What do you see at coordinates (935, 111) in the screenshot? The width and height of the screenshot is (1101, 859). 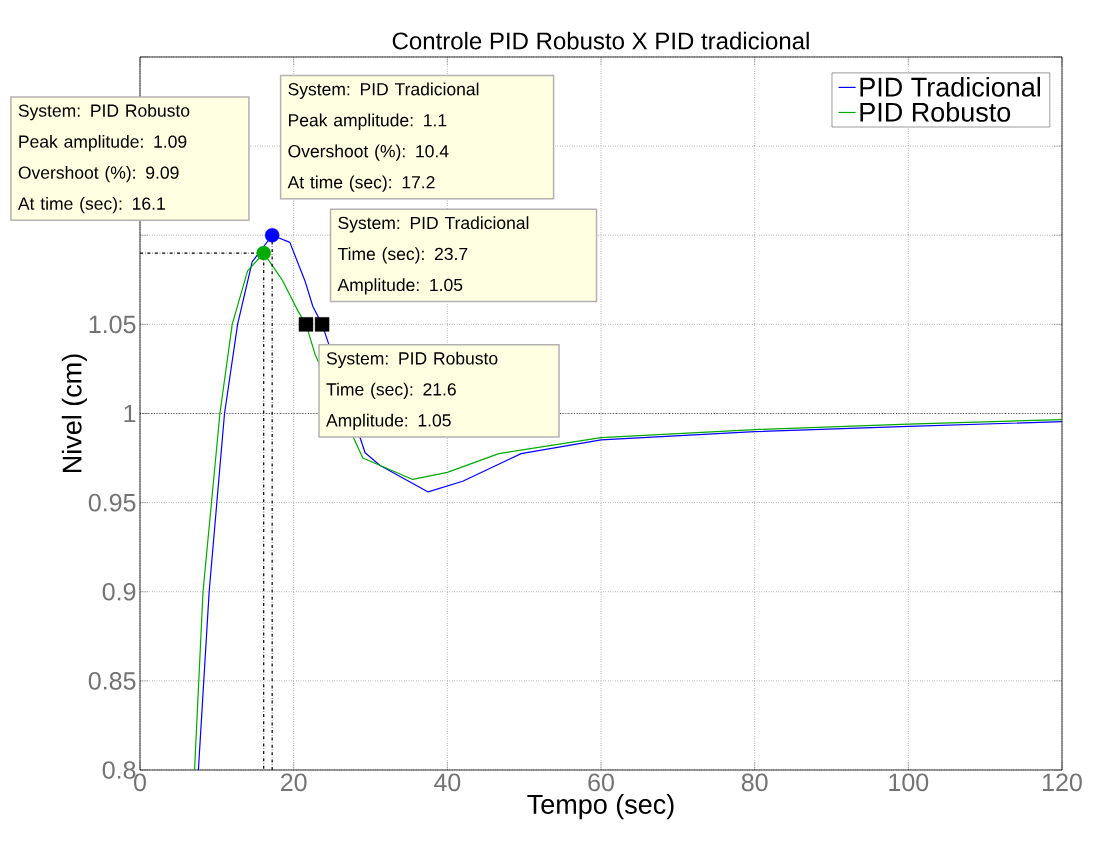 I see `legend-label: PID Robusto` at bounding box center [935, 111].